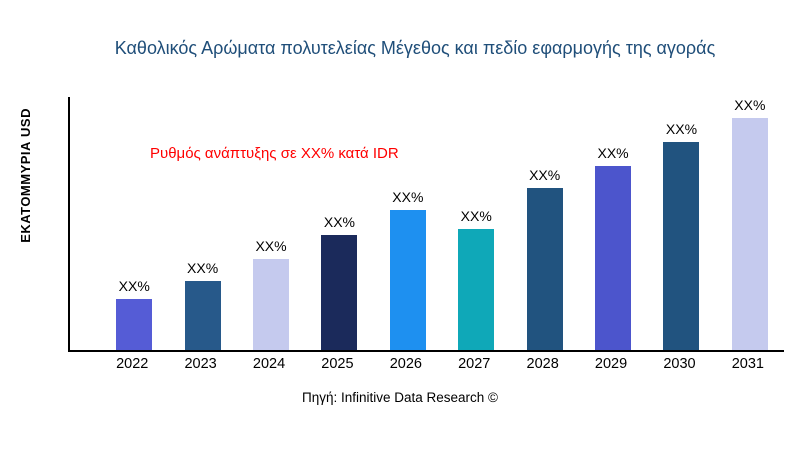 This screenshot has height=450, width=800. I want to click on bar-2030, so click(681, 245).